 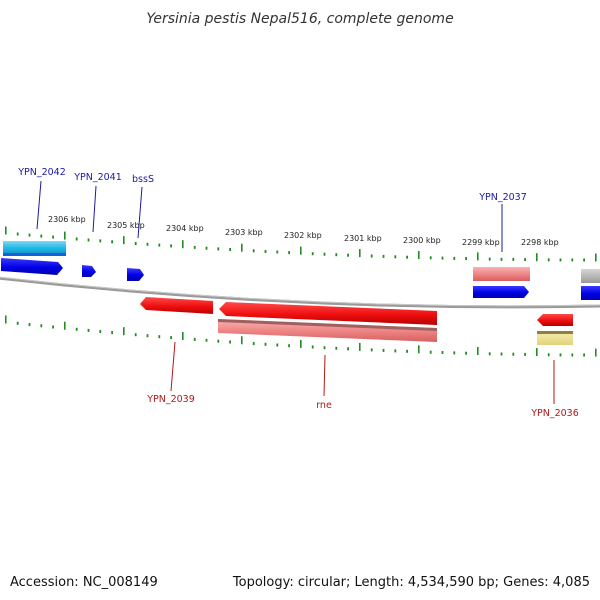 What do you see at coordinates (126, 225) in the screenshot?
I see `scale-label: 2305 kbp` at bounding box center [126, 225].